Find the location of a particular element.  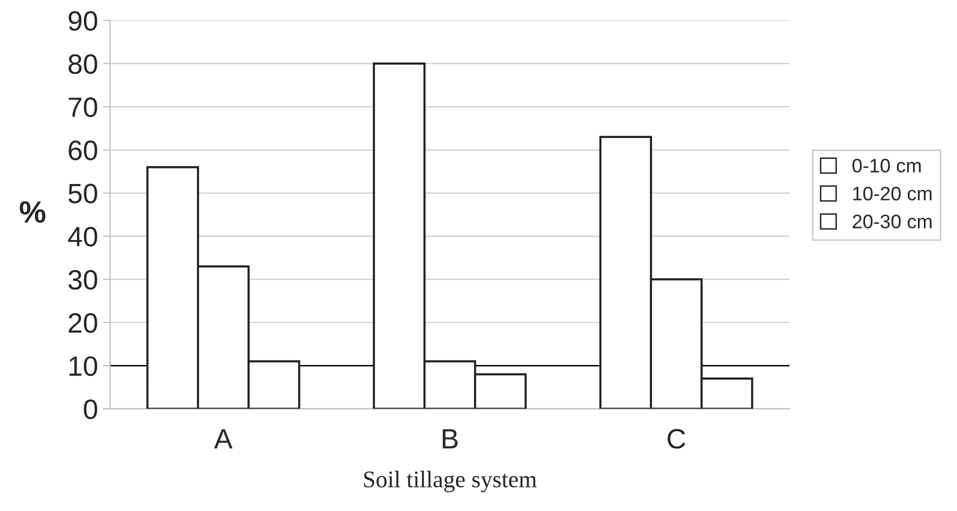

y-tick-label: 0 is located at coordinates (91, 409).